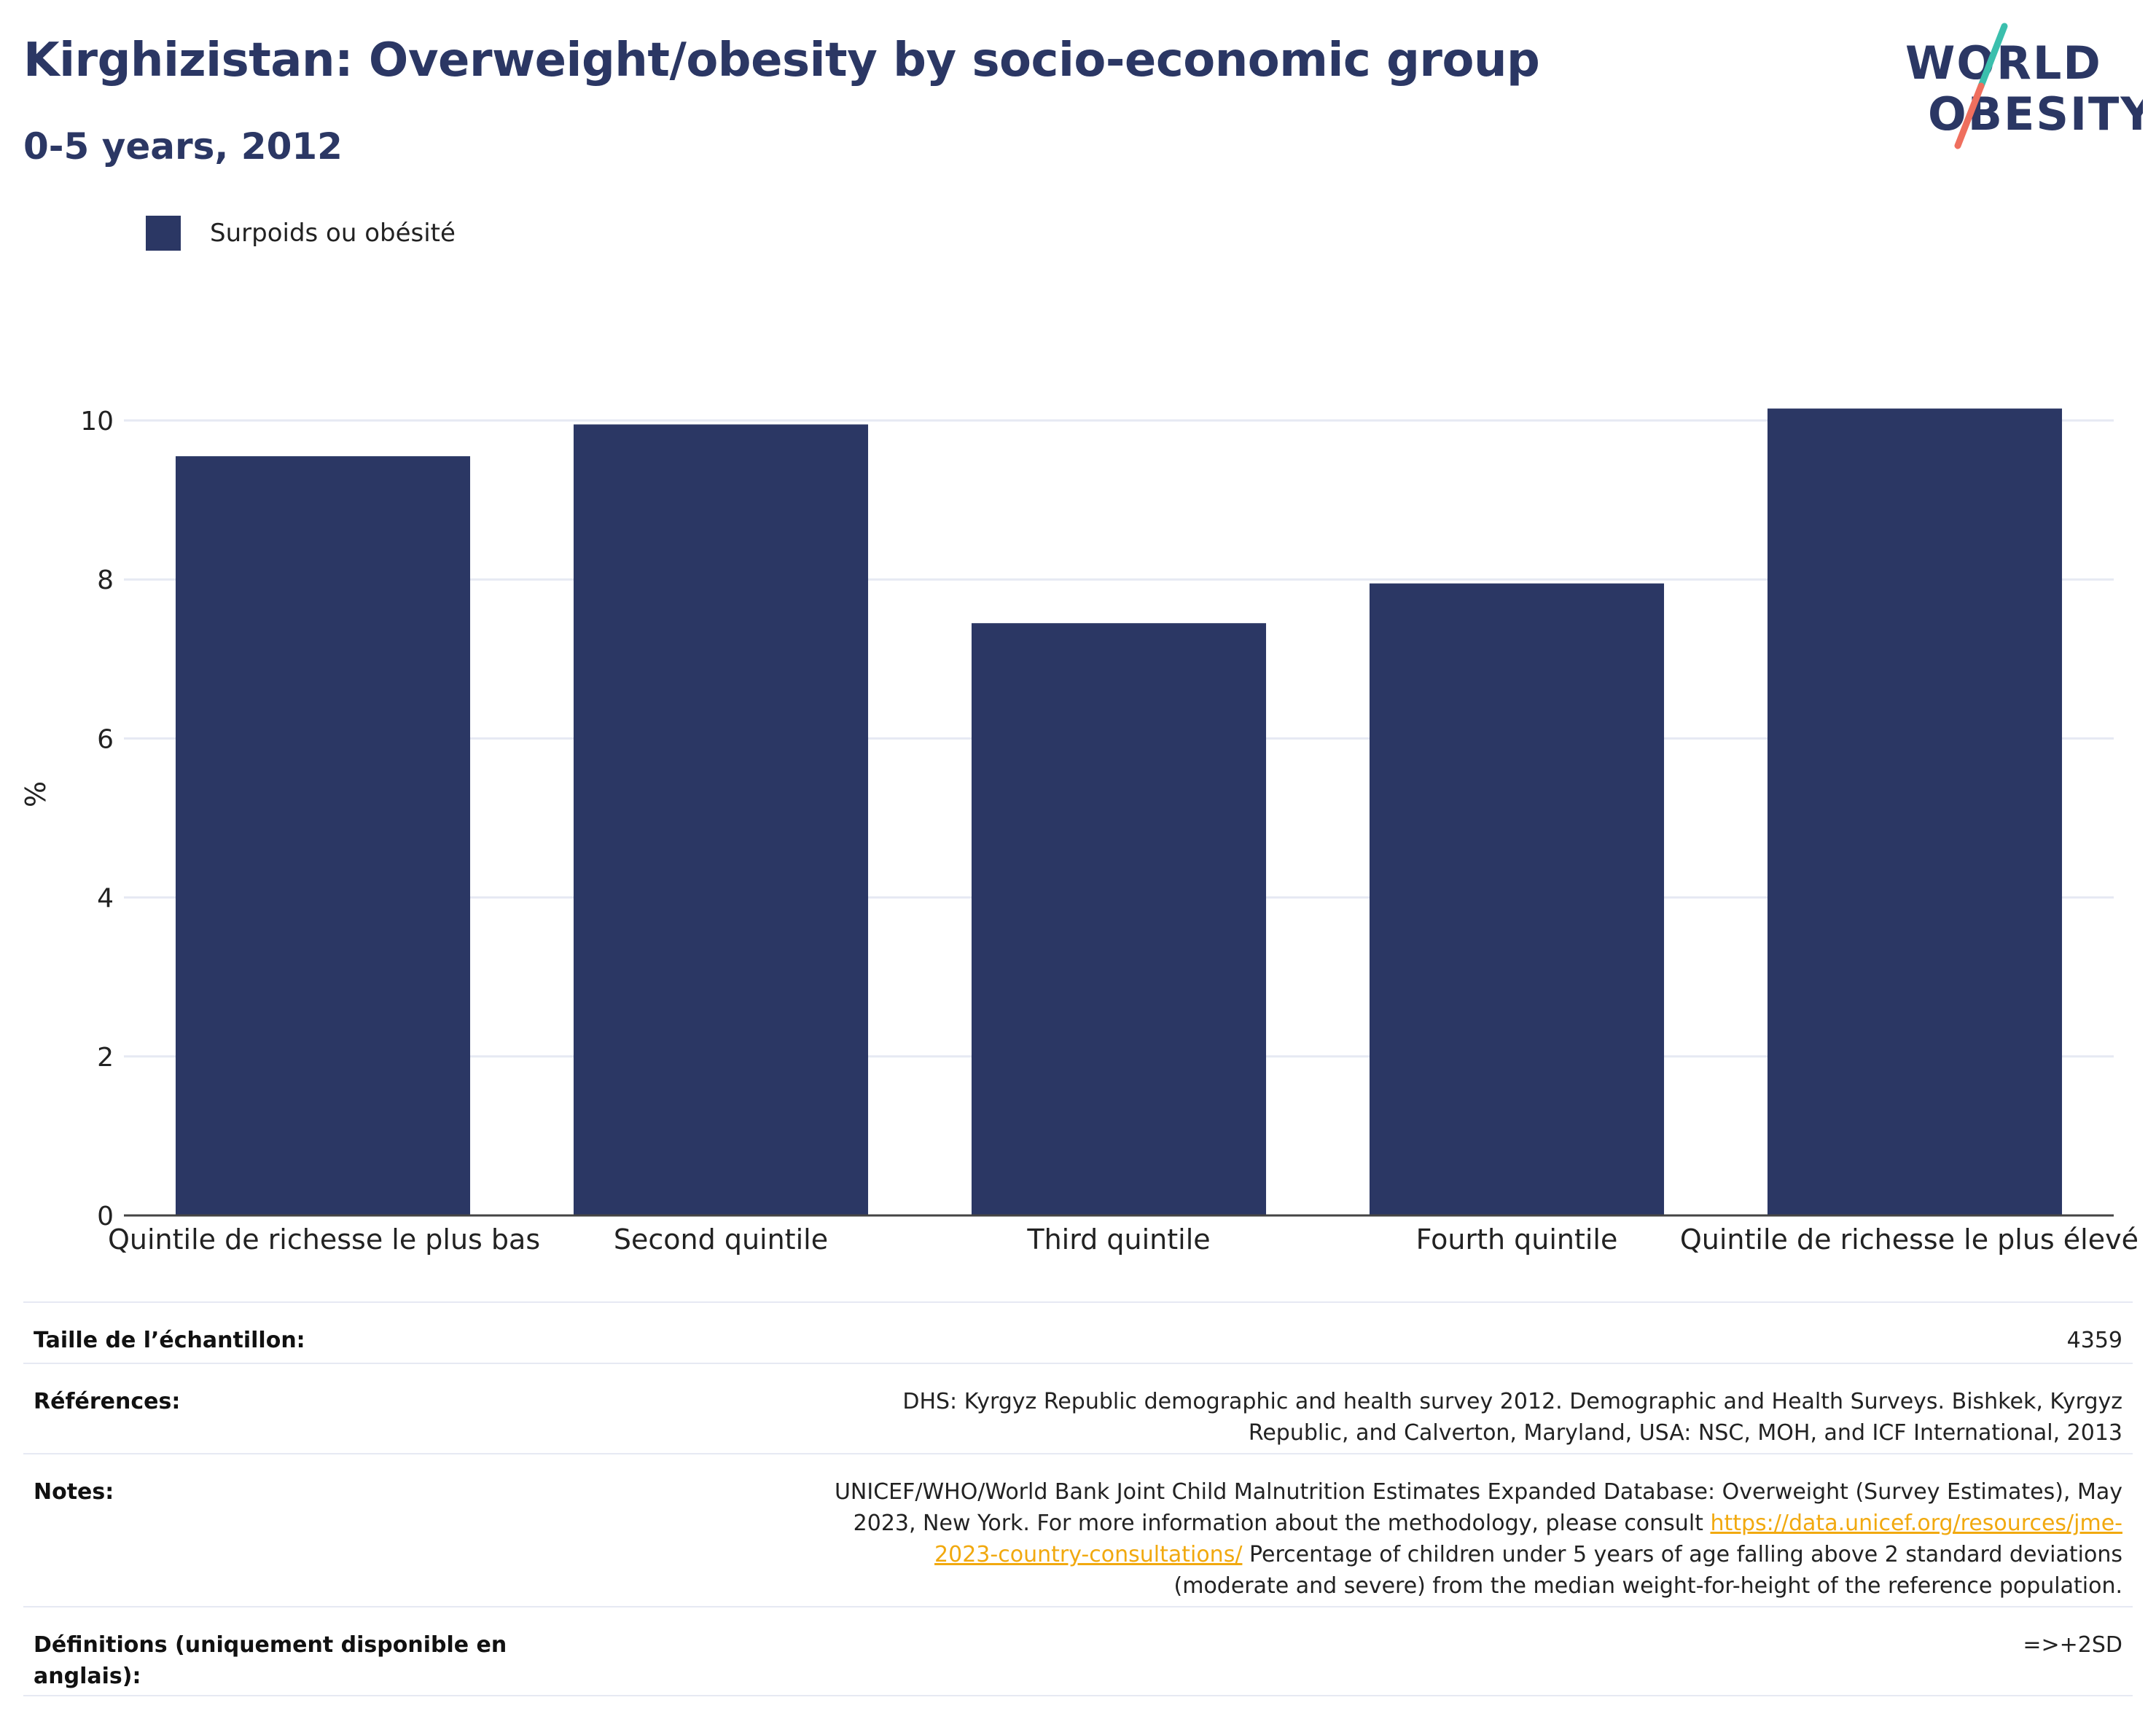 The image size is (2156, 1735). What do you see at coordinates (1909, 1240) in the screenshot?
I see `x-tick-label: Quintile de richesse le plus élevé` at bounding box center [1909, 1240].